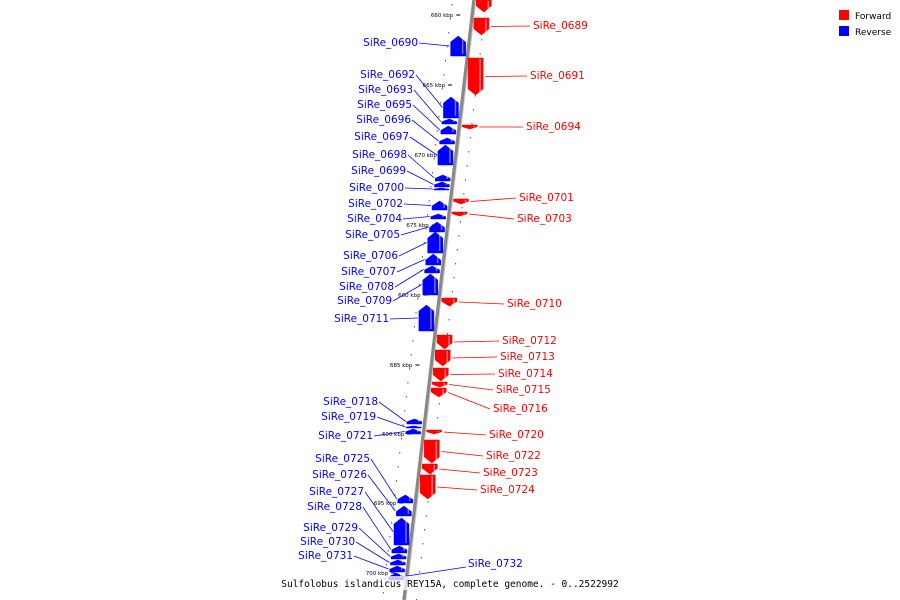  I want to click on gene-label-sire-0722: SiRe_0722, so click(513, 456).